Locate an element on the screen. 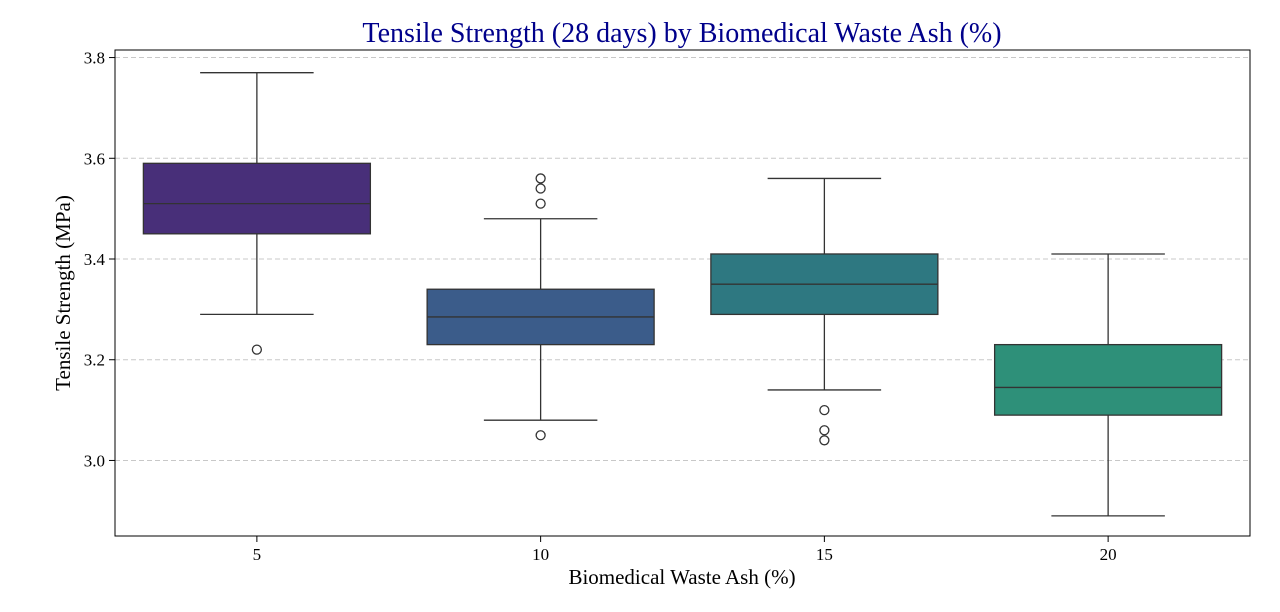  y-tick-label: 3.0 is located at coordinates (94, 460).